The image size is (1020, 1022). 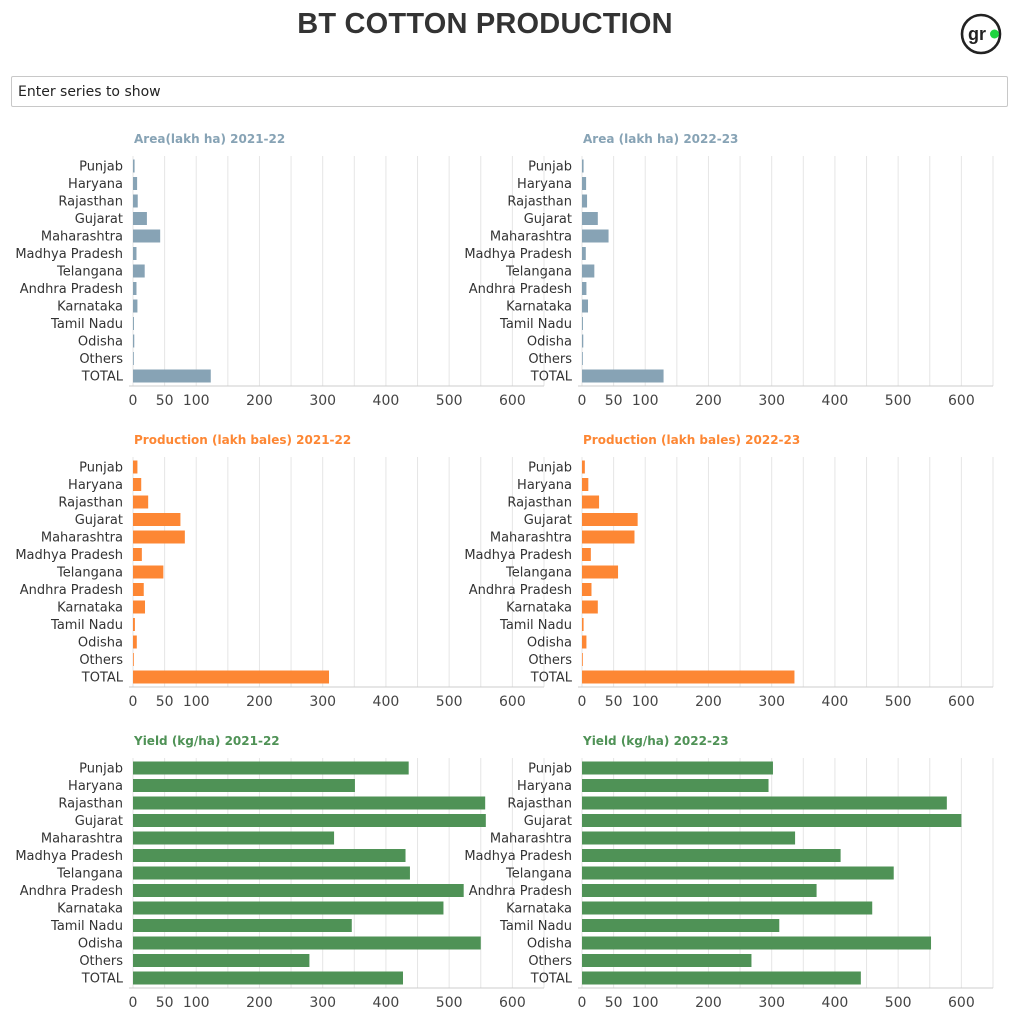 I want to click on page-title: BT COTTON PRODUCTION, so click(x=485, y=24).